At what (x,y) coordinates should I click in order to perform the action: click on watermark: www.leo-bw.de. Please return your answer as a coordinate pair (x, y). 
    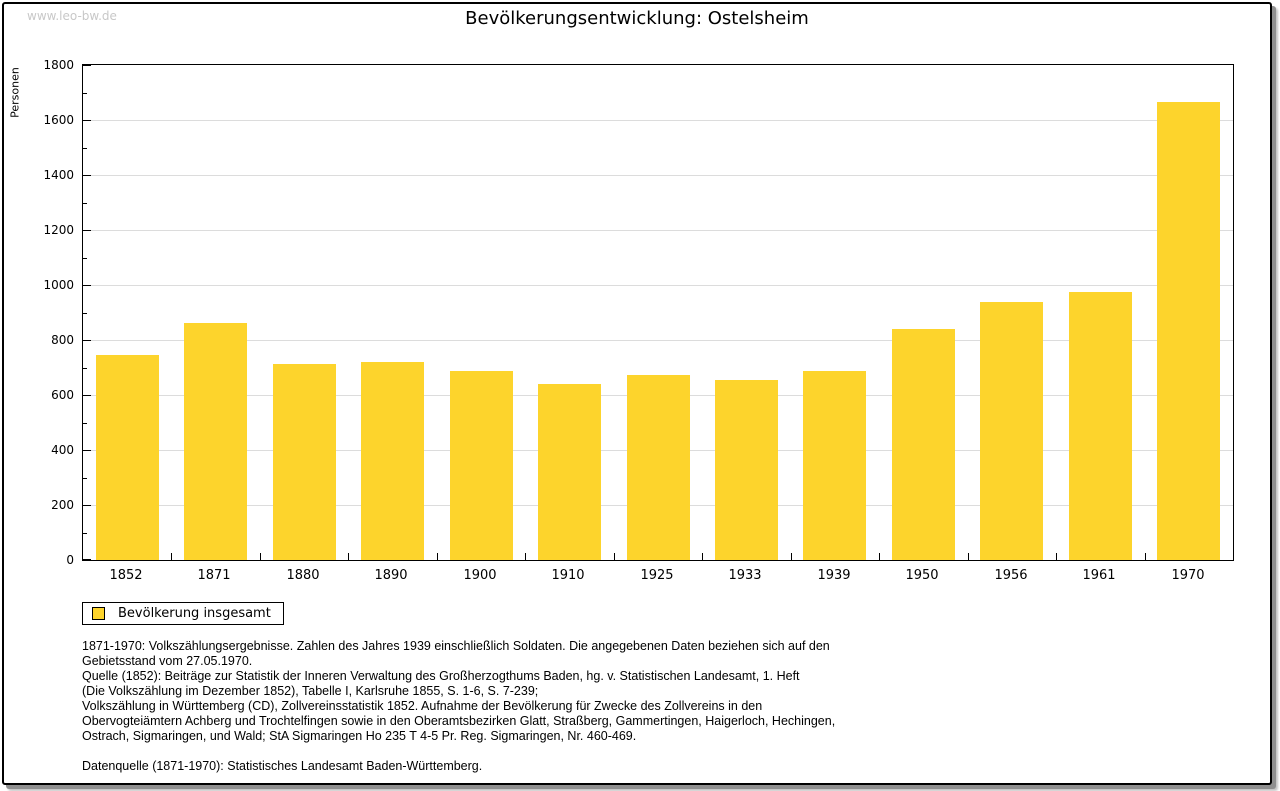
    Looking at the image, I should click on (72, 16).